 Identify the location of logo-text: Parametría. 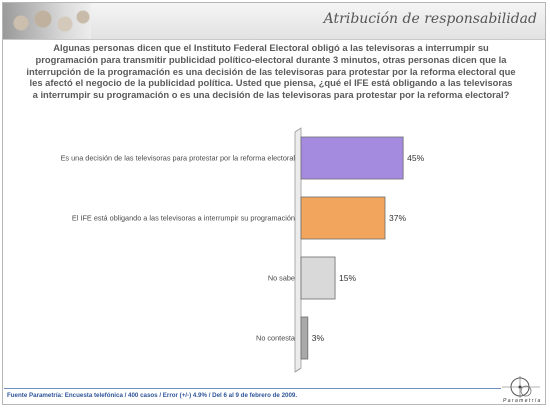
(522, 401).